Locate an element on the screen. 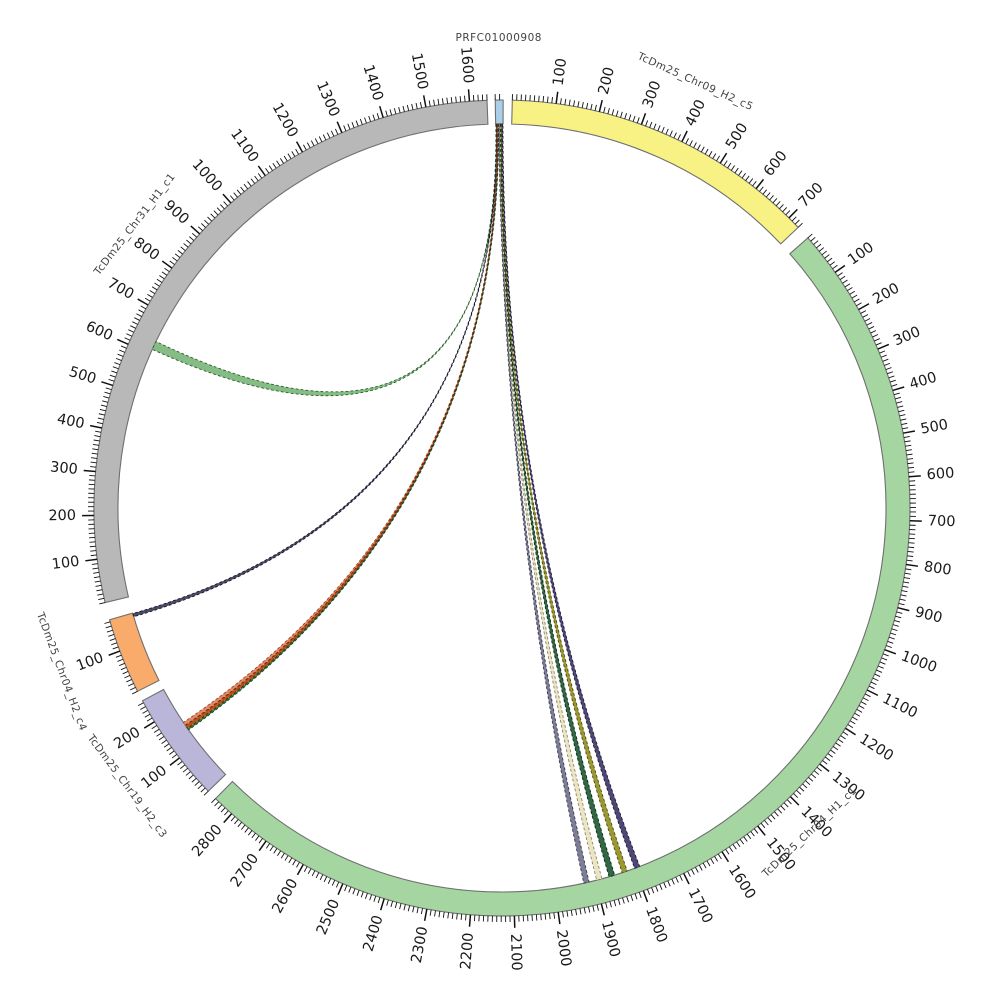 The width and height of the screenshot is (1000, 1000). tick-label-chr09_h2_c5-700: 700 is located at coordinates (811, 195).